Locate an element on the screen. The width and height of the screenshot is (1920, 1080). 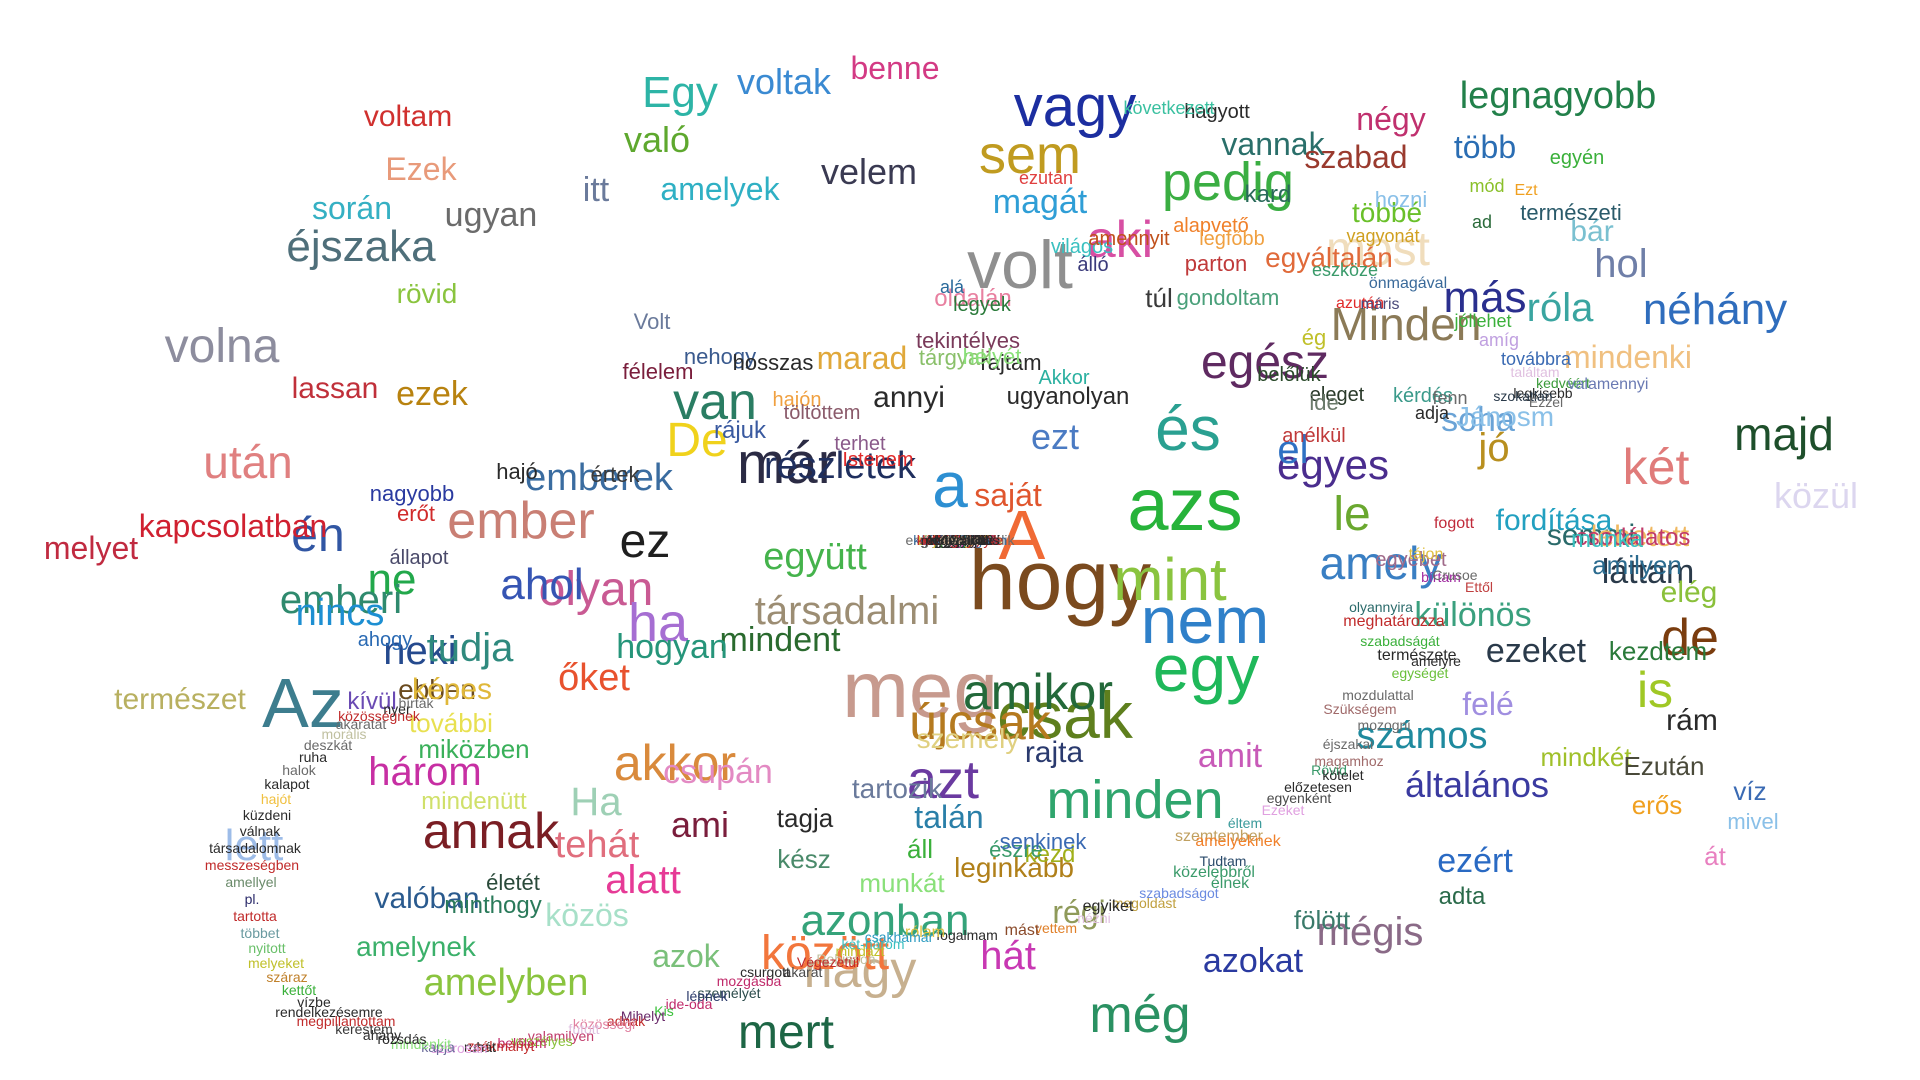
word-benne: benne is located at coordinates (895, 68).